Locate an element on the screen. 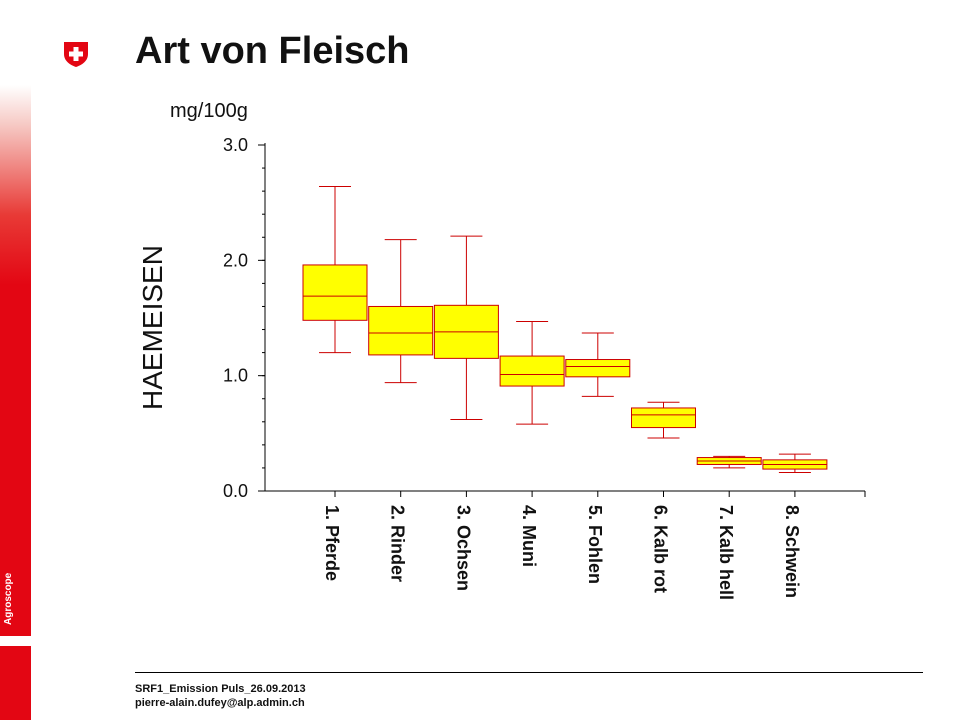  x-tick-label: 4. Muni is located at coordinates (529, 536).